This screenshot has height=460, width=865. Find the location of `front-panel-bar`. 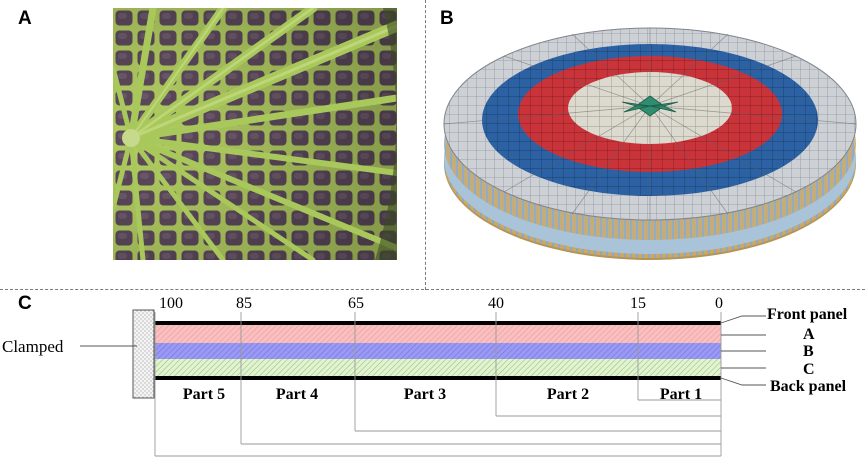

front-panel-bar is located at coordinates (438, 323).